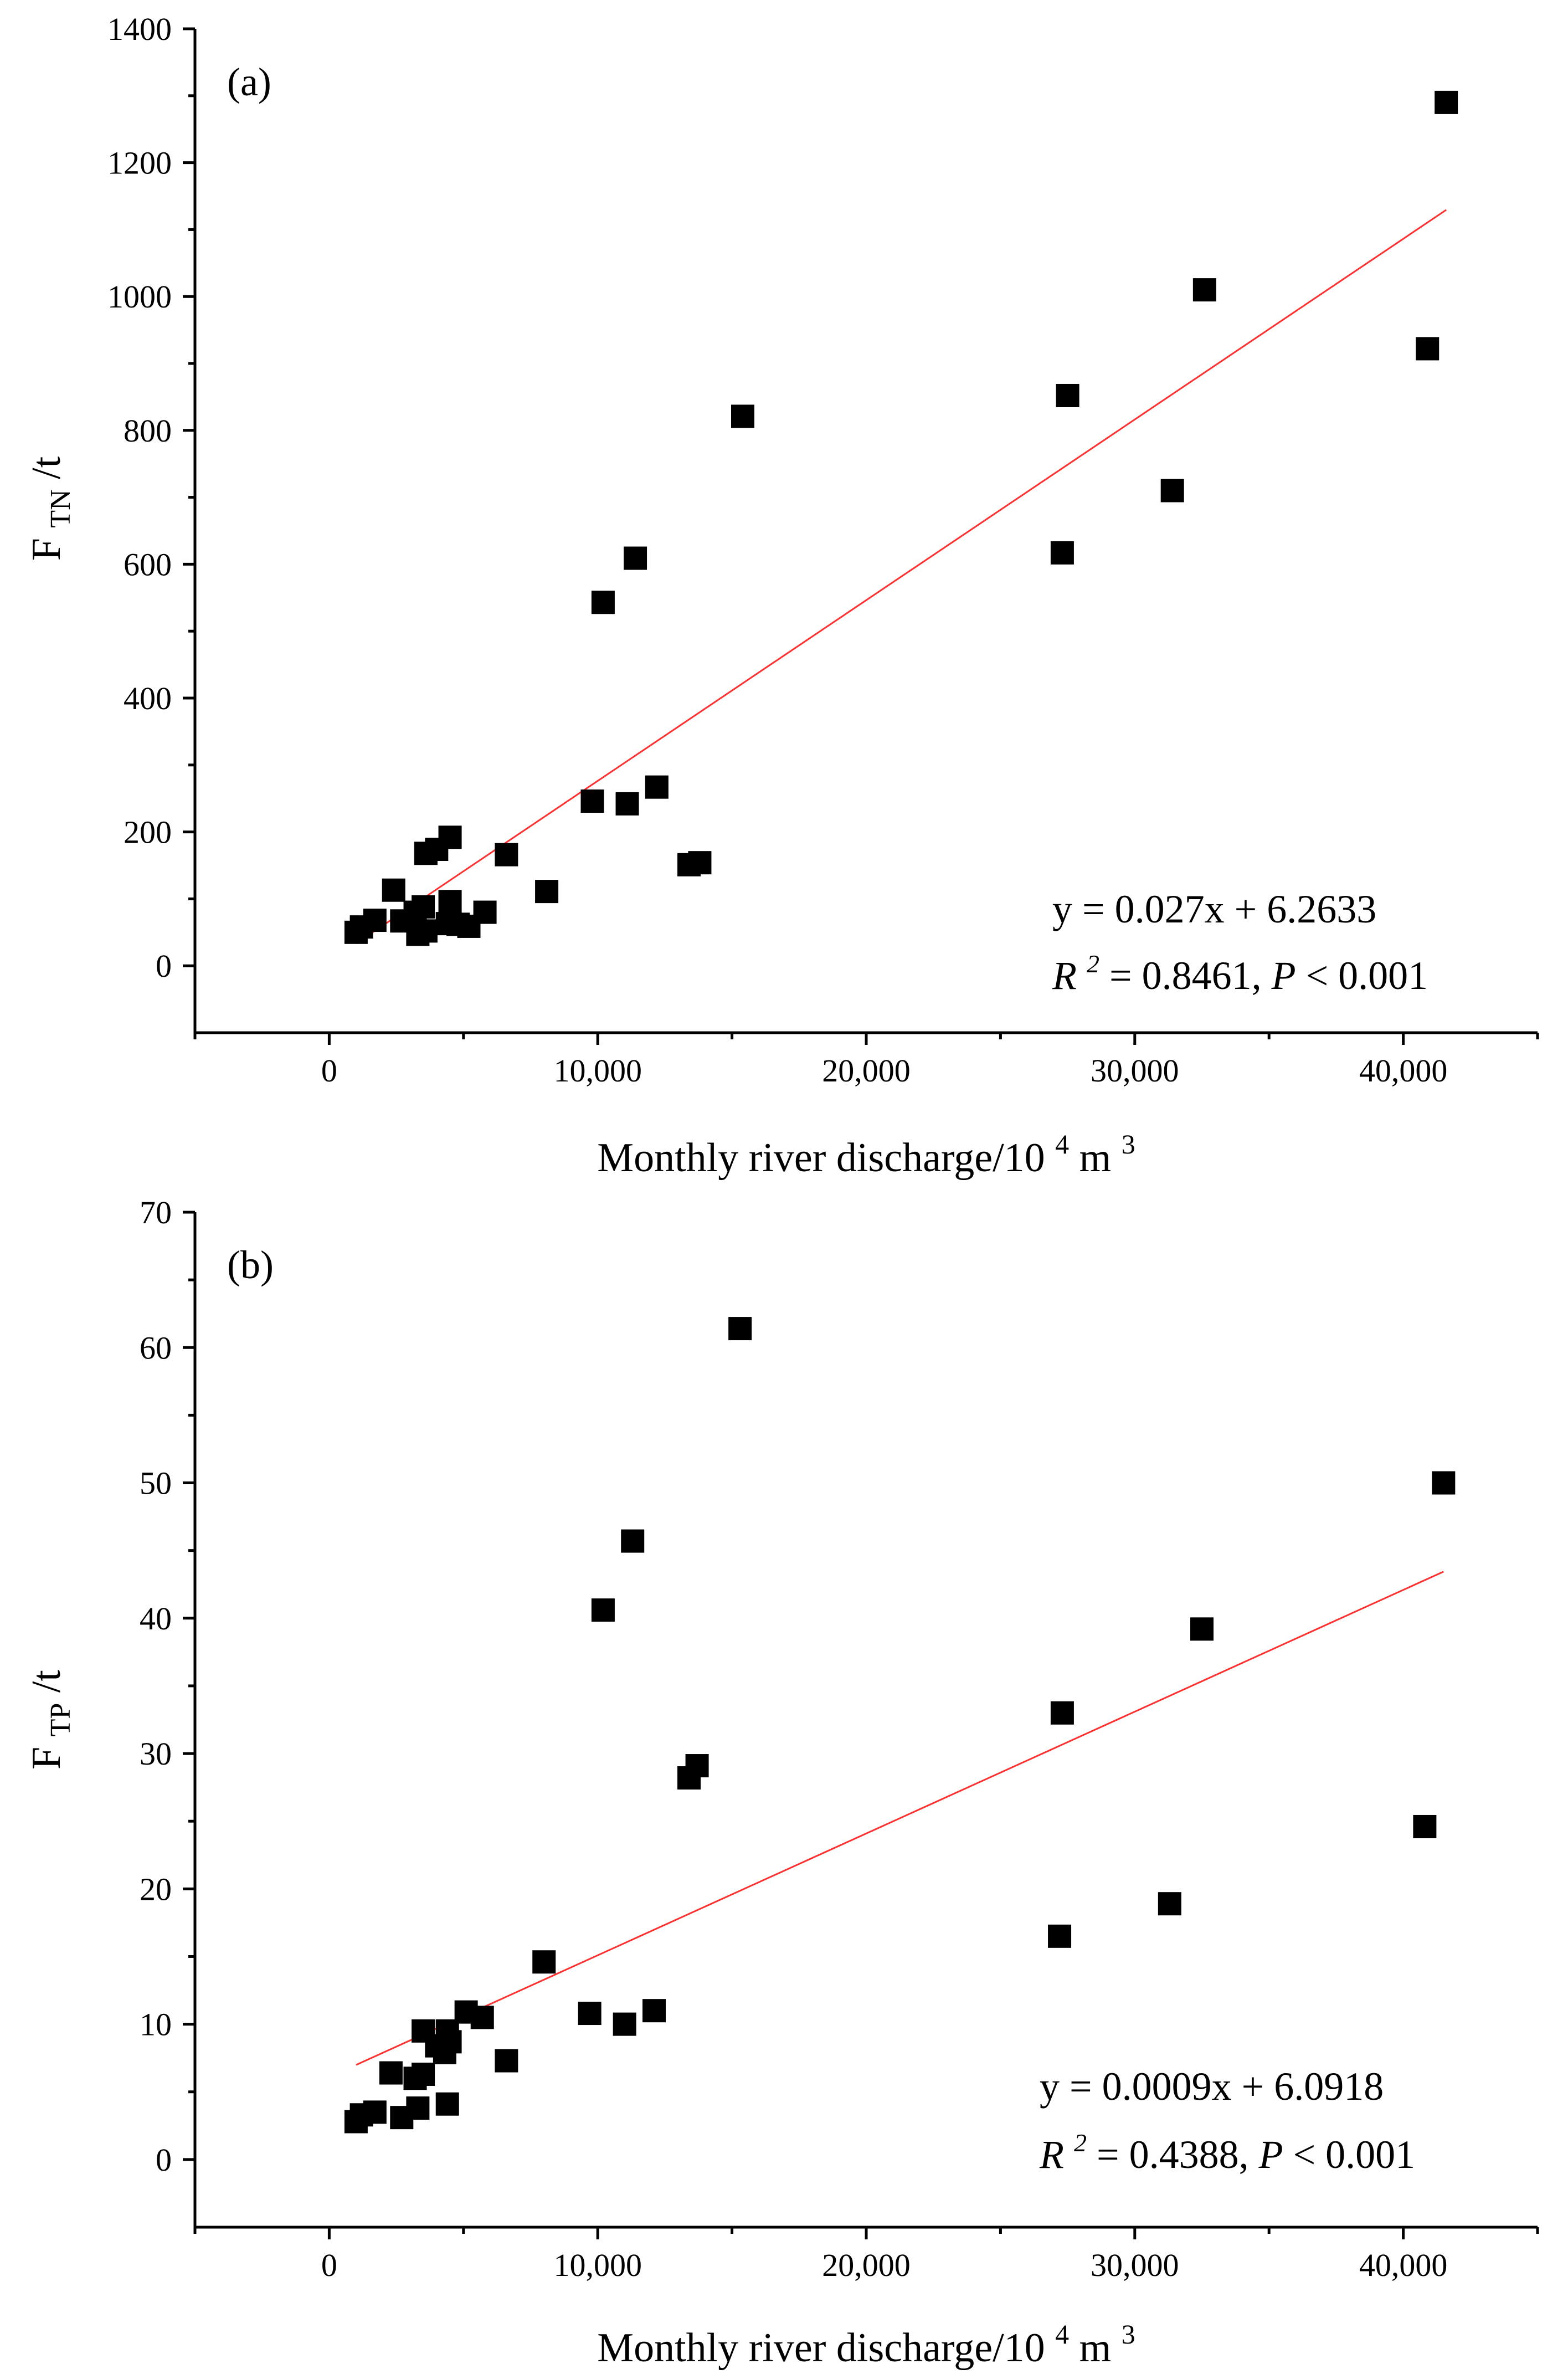 This screenshot has width=1568, height=2374. What do you see at coordinates (329, 1071) in the screenshot?
I see `x-tick-label-a-0: 0` at bounding box center [329, 1071].